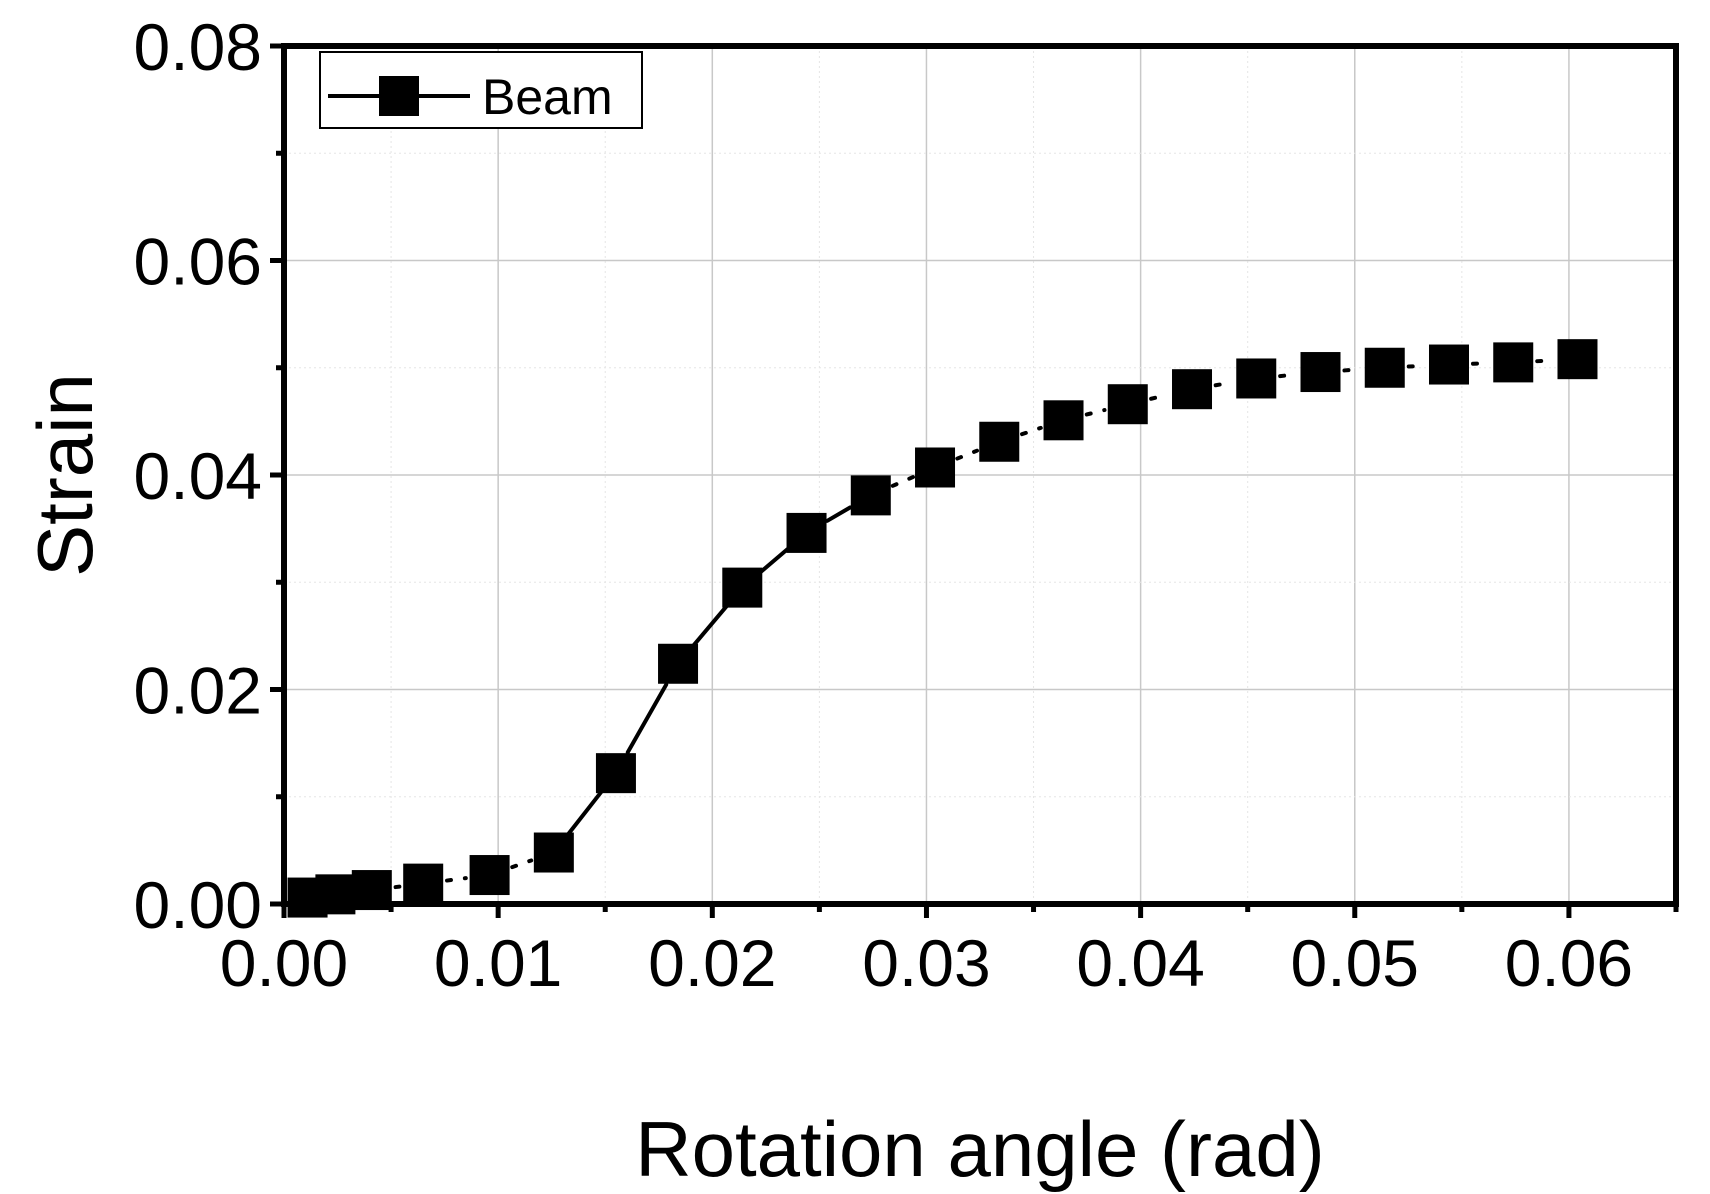 The height and width of the screenshot is (1194, 1710). Describe the element at coordinates (198, 262) in the screenshot. I see `y-tick-label: 0.06` at that location.